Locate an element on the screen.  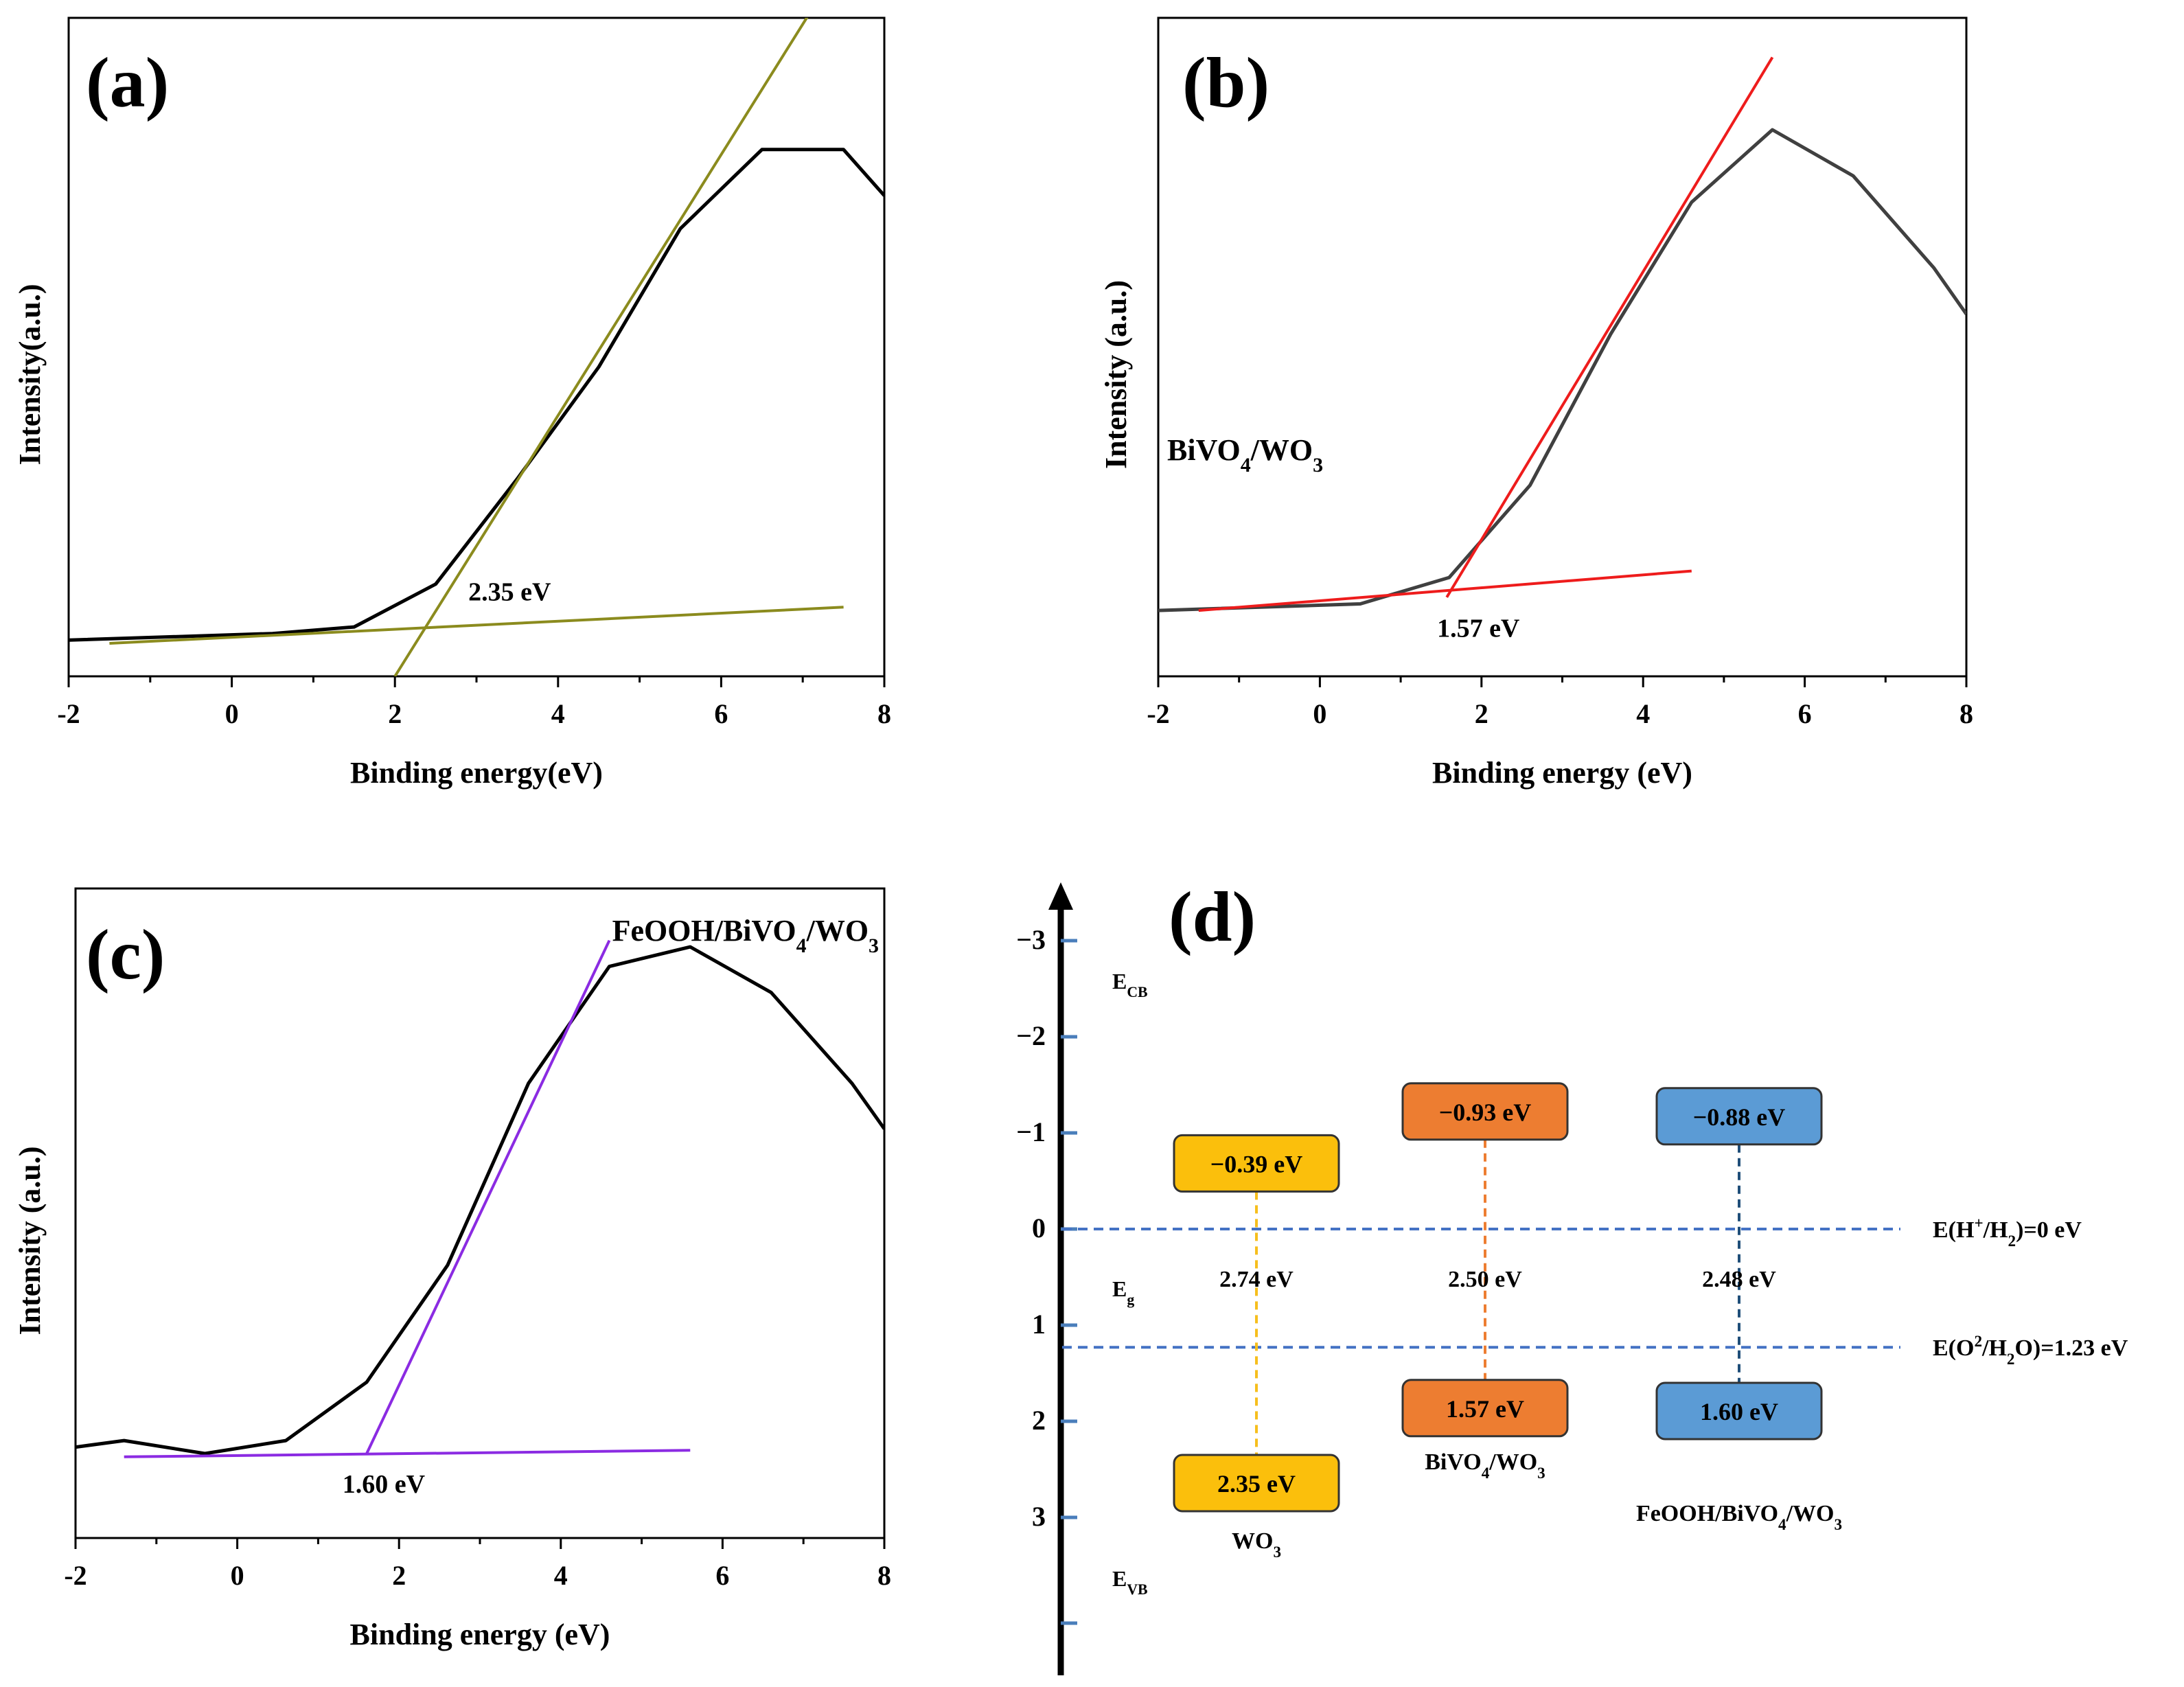
reference-label-part: E(H is located at coordinates (1953, 1230).